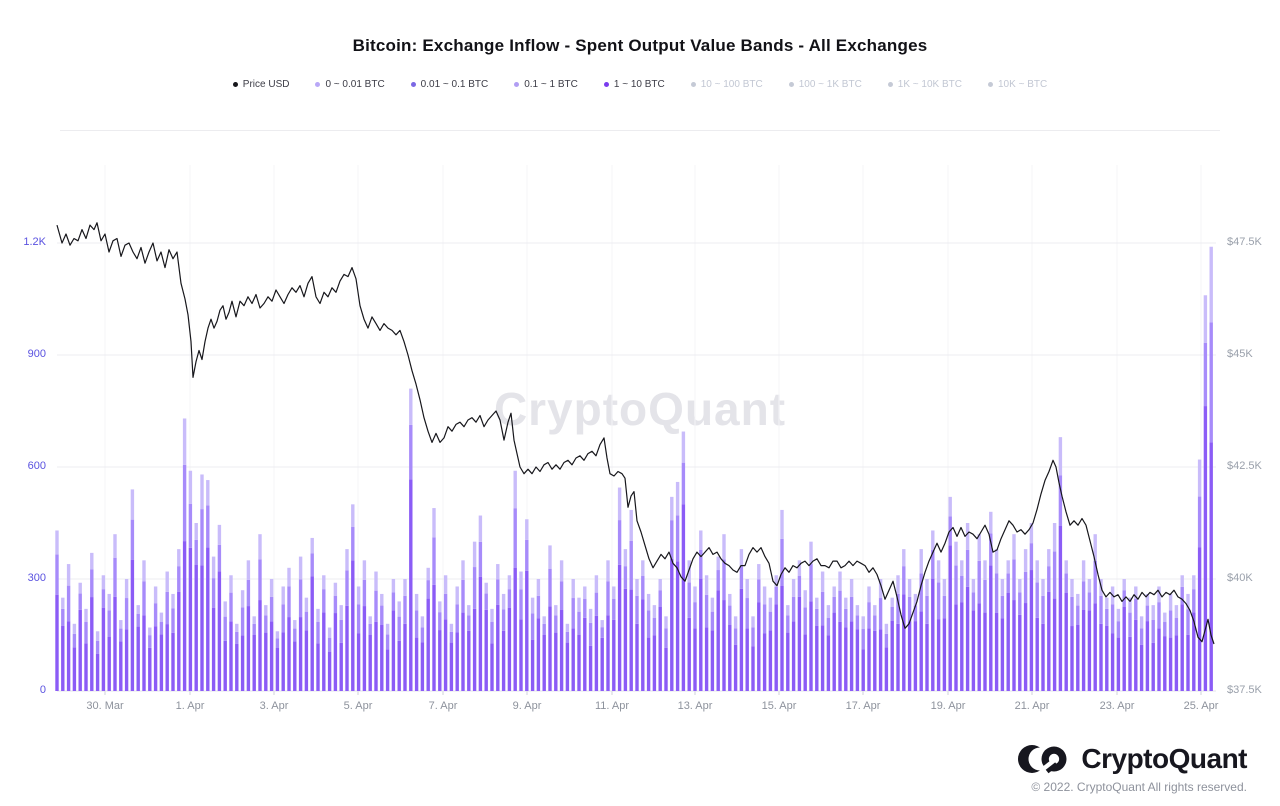 This screenshot has height=806, width=1280. I want to click on legend-item-0-0-01-btc: 0 ~ 0.01 BTC, so click(350, 84).